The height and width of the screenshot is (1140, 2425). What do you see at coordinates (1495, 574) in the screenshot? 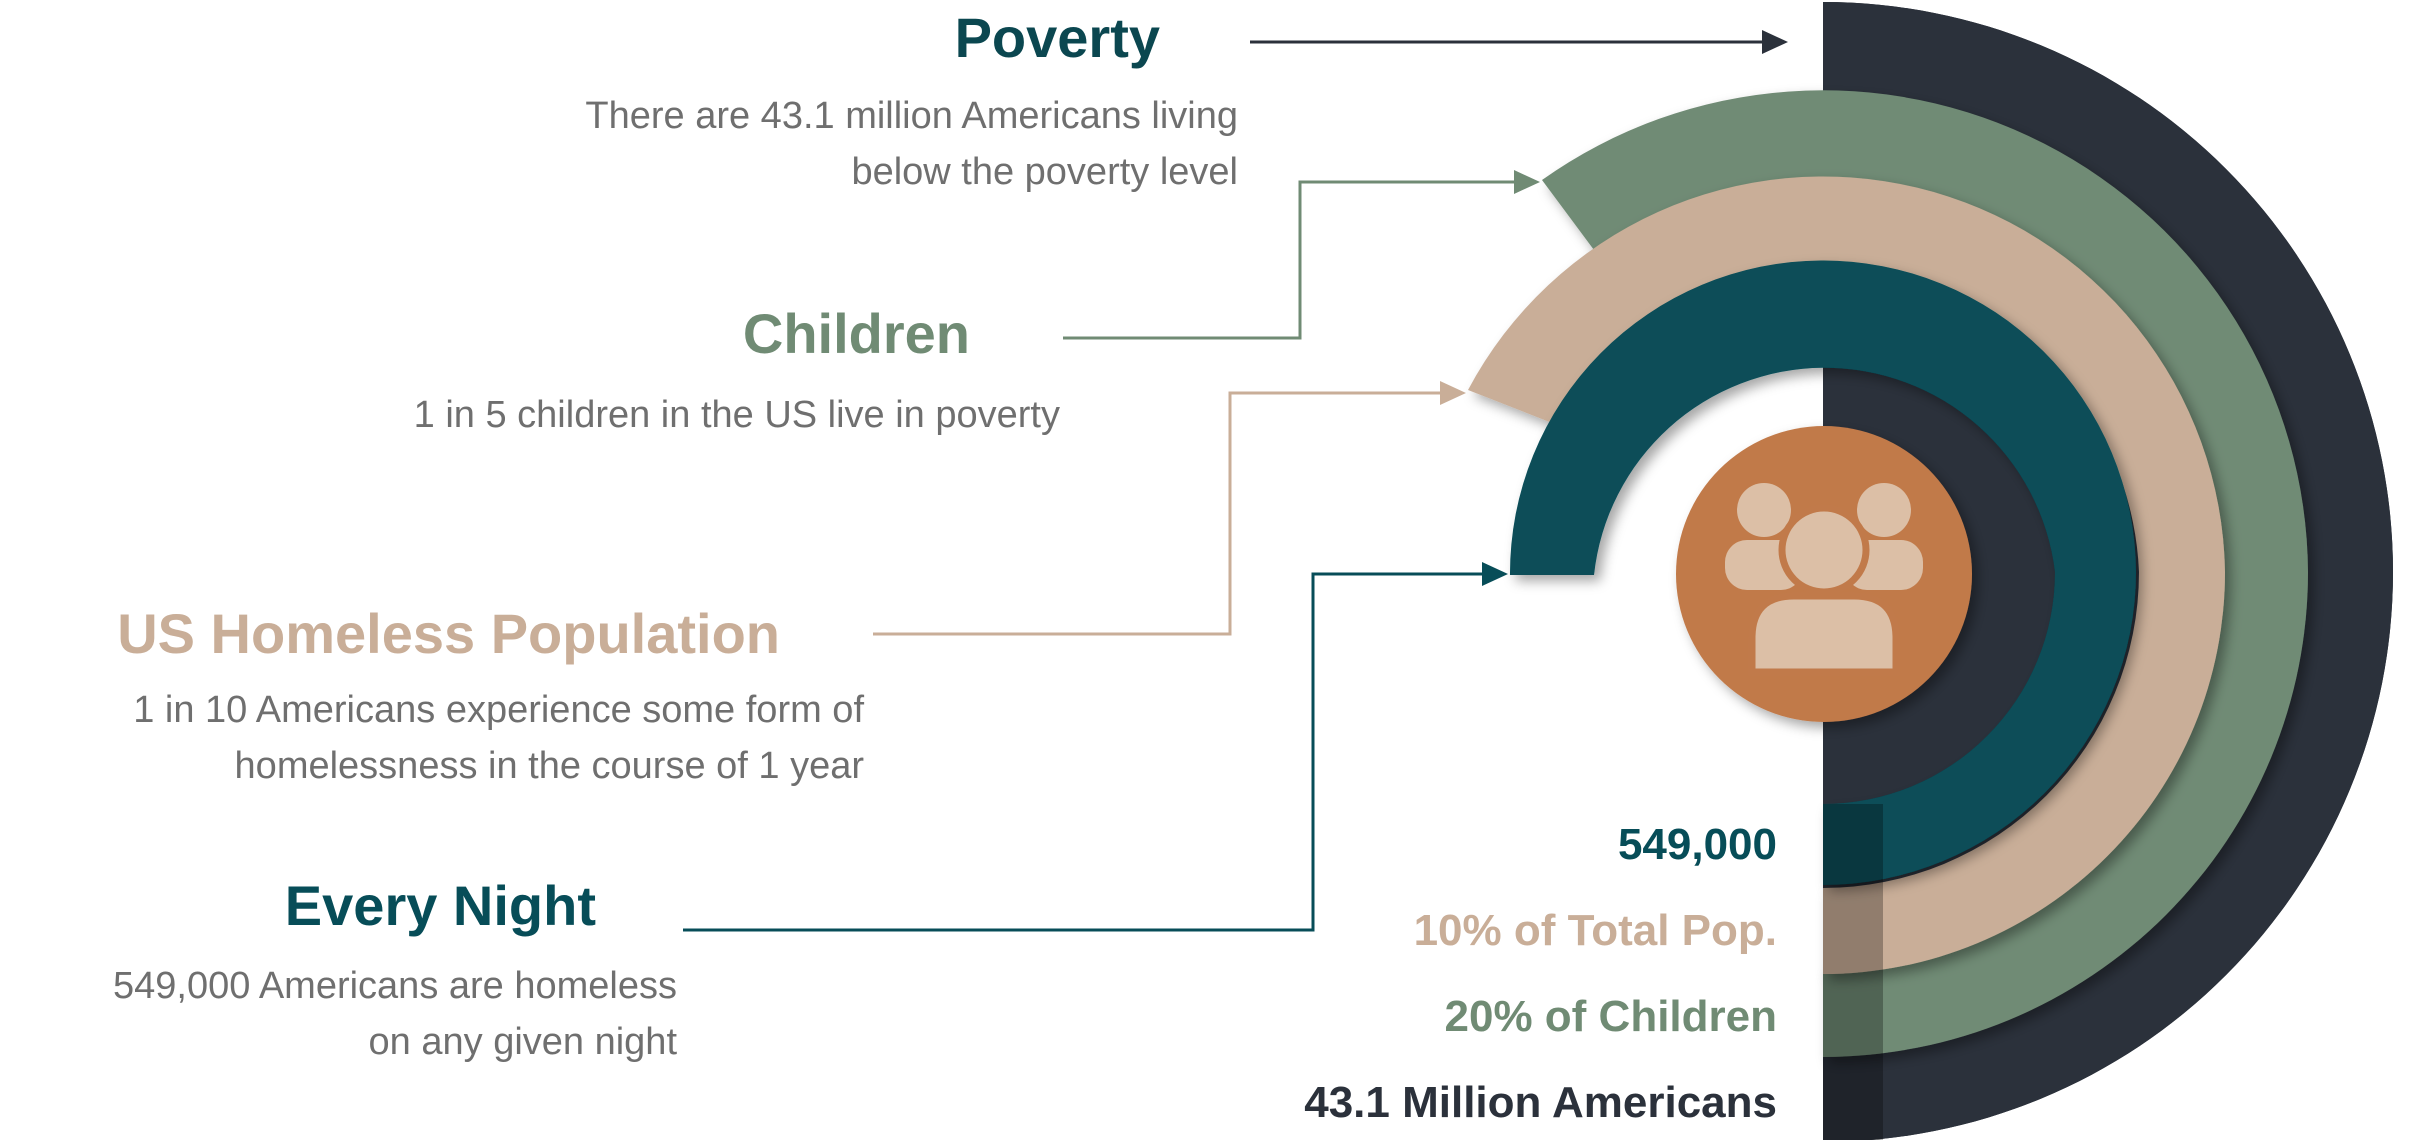
I see `every-night-arrowhead` at bounding box center [1495, 574].